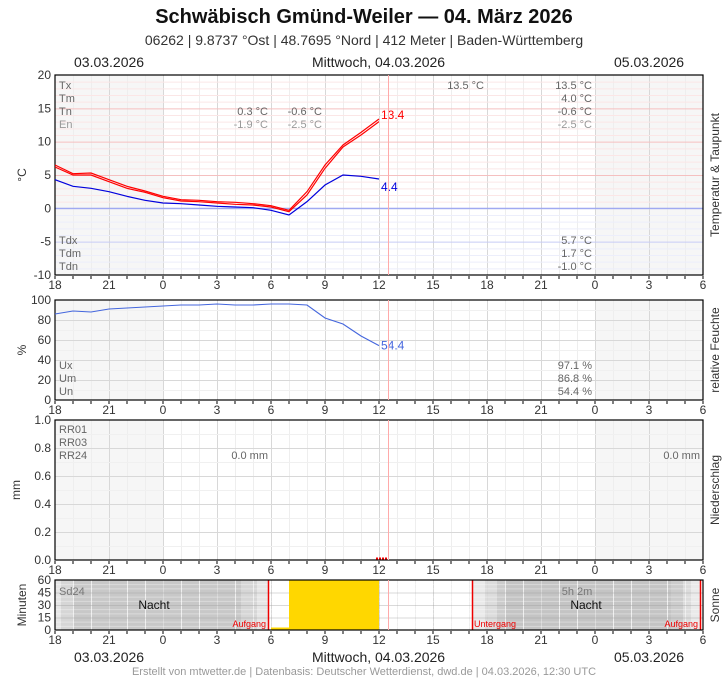 The height and width of the screenshot is (680, 728). What do you see at coordinates (586, 605) in the screenshot?
I see `night-label-right: Nacht` at bounding box center [586, 605].